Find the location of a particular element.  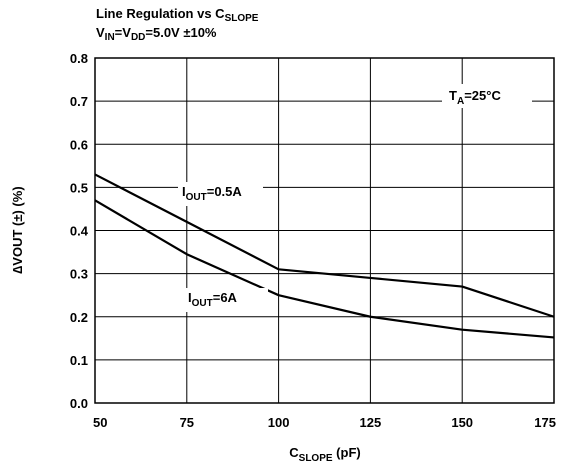

x-tick-label: 175 is located at coordinates (545, 422).